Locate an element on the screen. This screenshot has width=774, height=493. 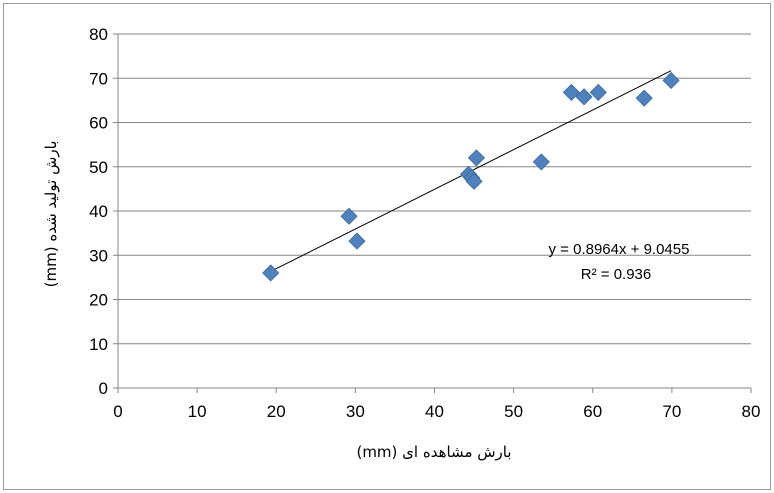
x-tick-label: 70 is located at coordinates (671, 411).